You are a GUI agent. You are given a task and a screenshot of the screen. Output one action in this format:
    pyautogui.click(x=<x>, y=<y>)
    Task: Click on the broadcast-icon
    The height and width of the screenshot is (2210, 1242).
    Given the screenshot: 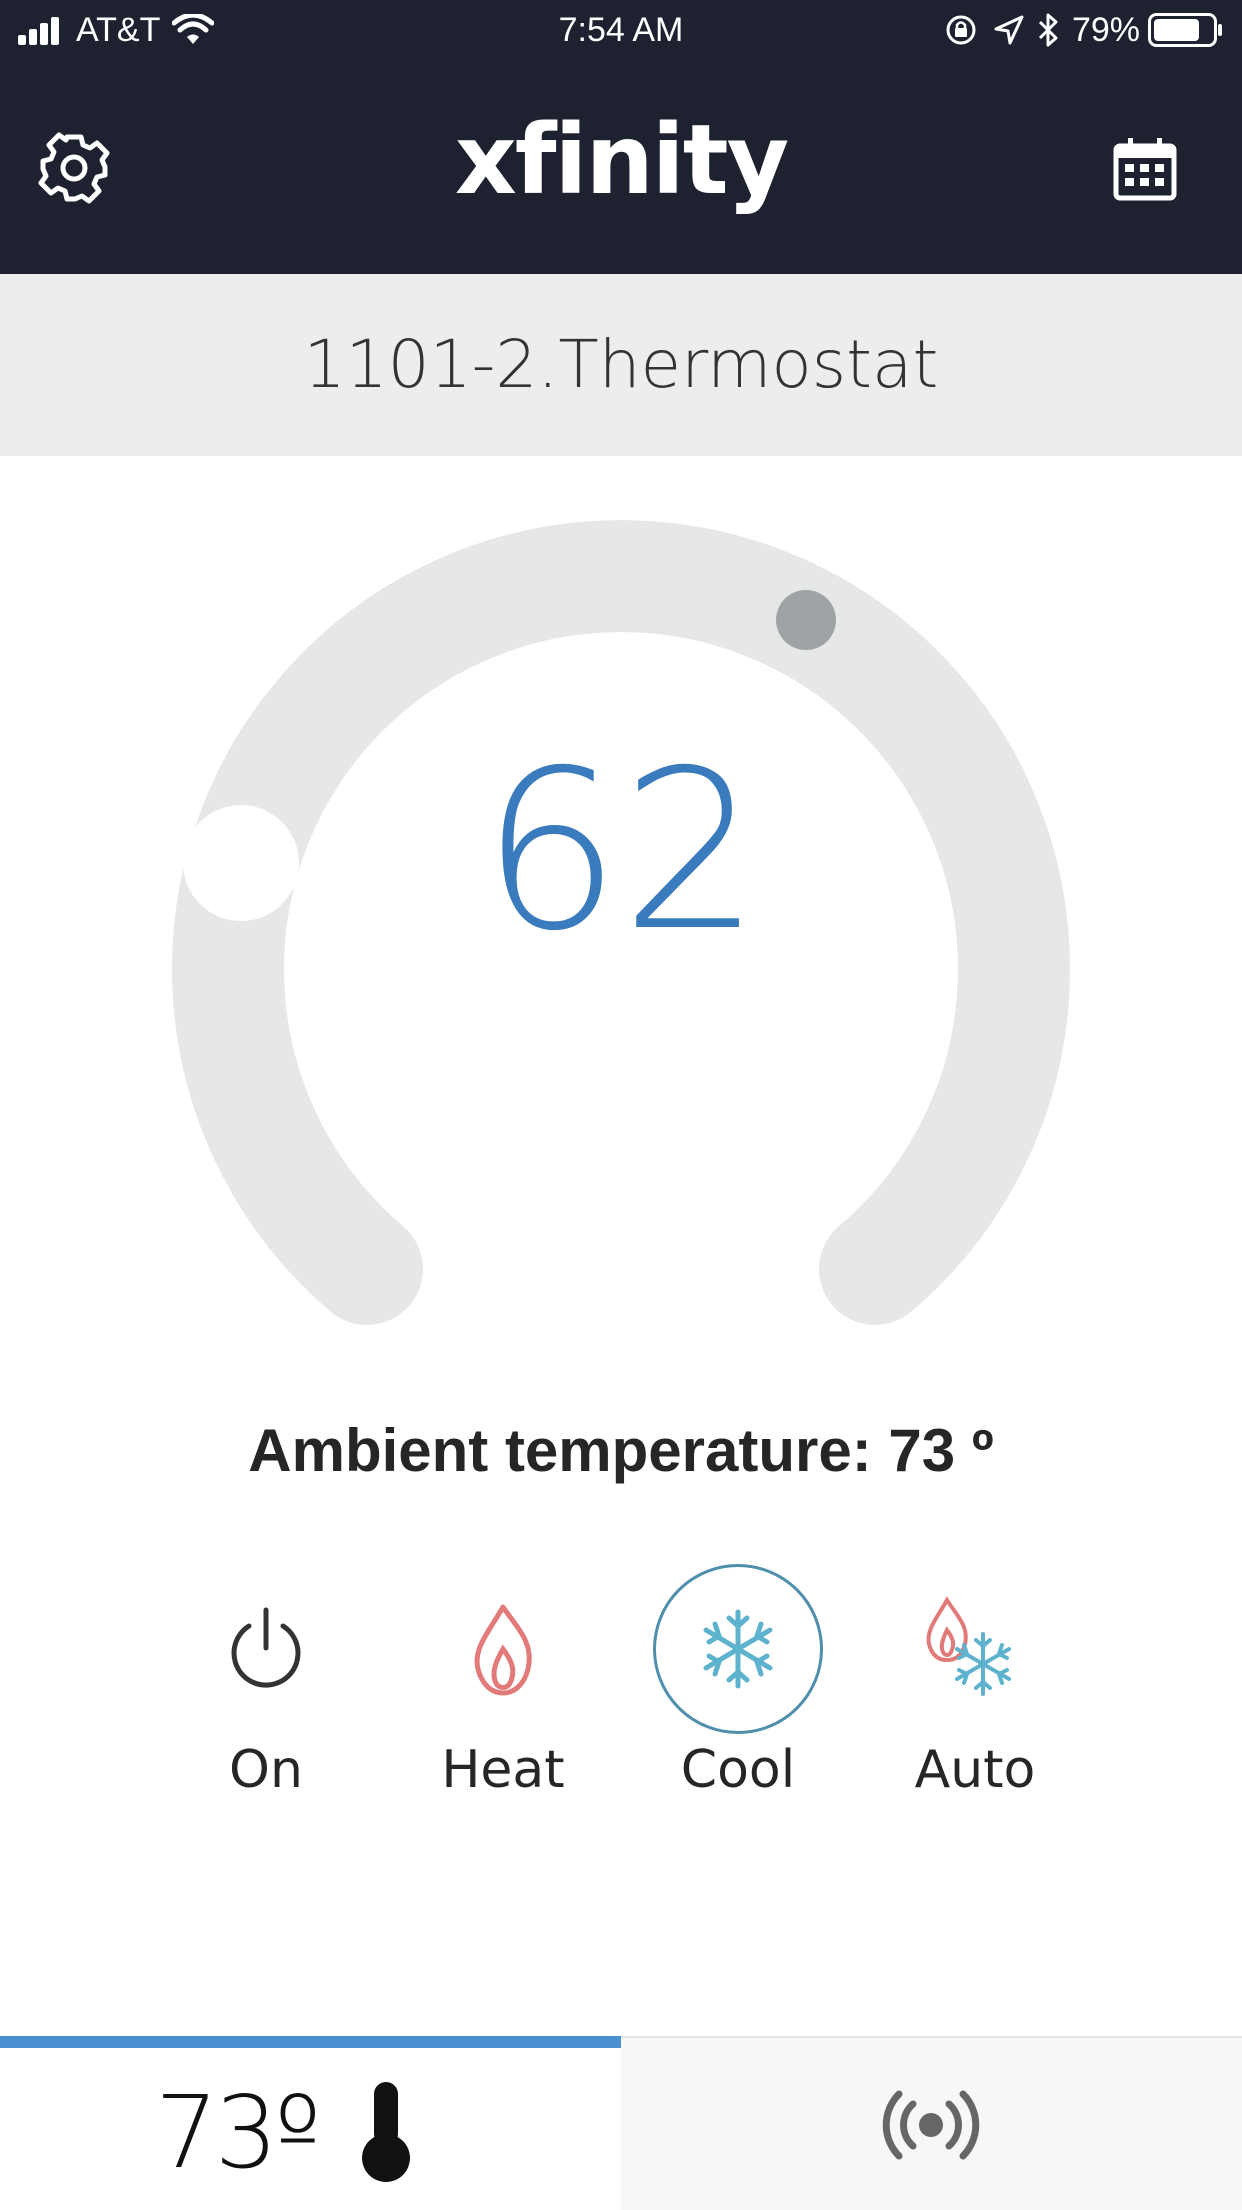 What is the action you would take?
    pyautogui.click(x=931, y=2125)
    